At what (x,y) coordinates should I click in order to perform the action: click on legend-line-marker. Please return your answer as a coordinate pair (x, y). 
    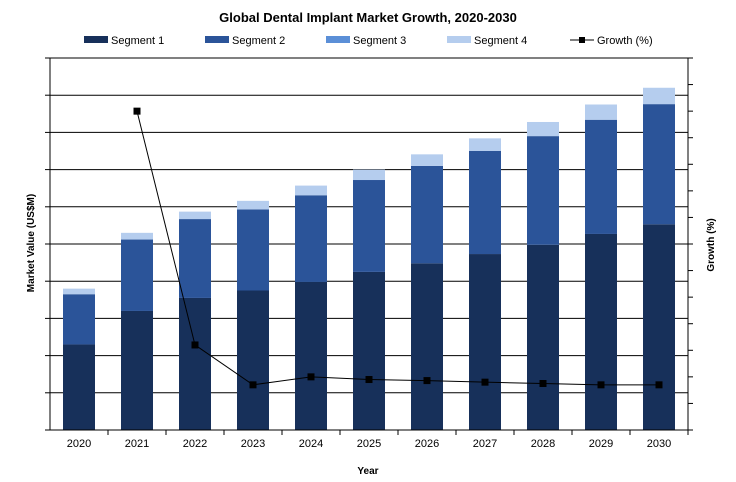
    Looking at the image, I should click on (582, 40).